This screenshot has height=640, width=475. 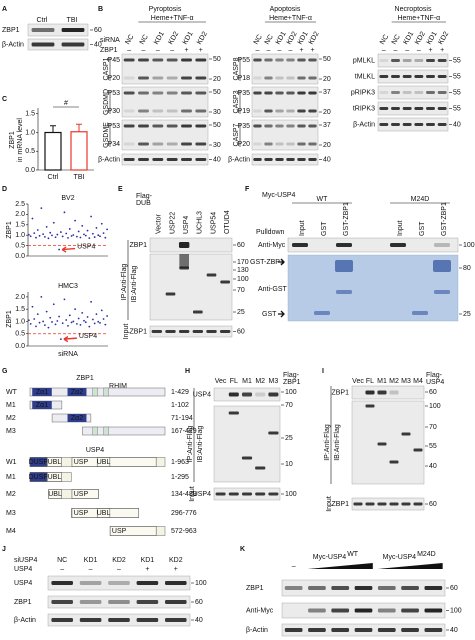 I want to click on y-tick-label: 1.5, so click(x=30, y=114).